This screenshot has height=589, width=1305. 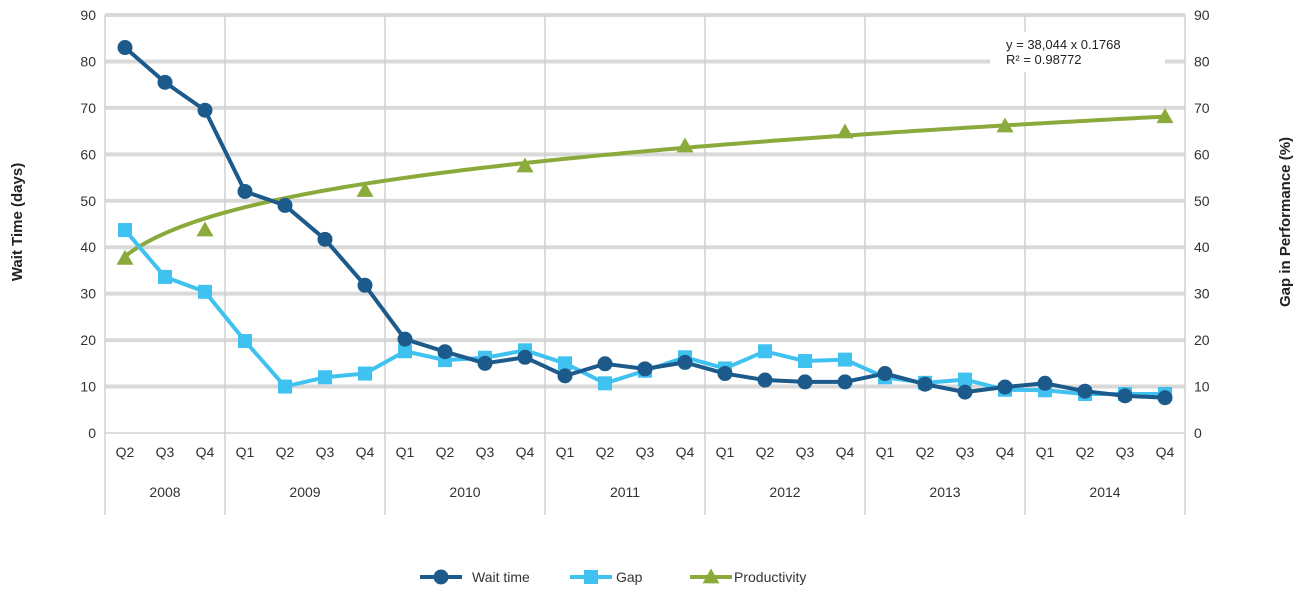 I want to click on legend-item-productivity: Productivity, so click(x=748, y=576).